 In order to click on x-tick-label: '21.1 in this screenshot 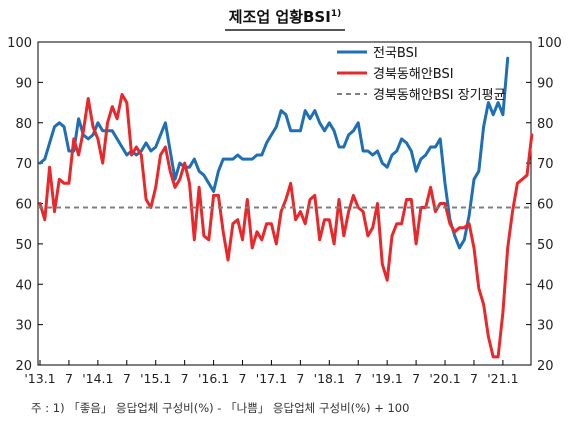, I will do `click(502, 378)`.